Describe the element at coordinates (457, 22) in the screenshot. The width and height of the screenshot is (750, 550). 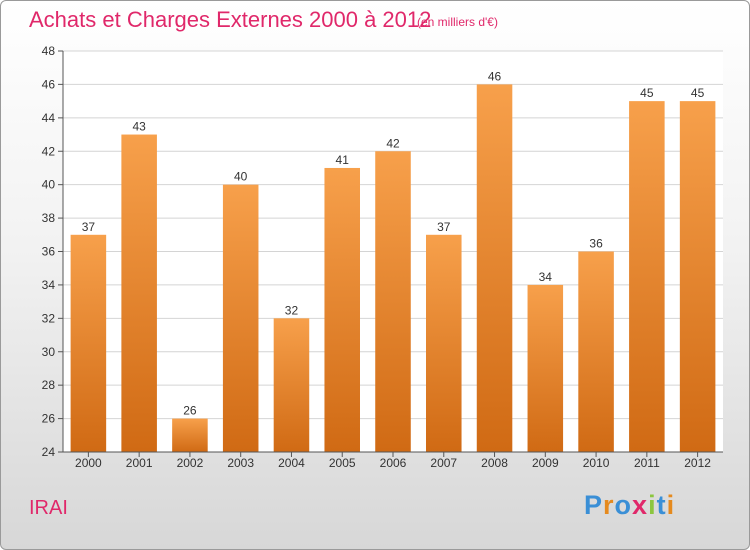
I see `unit-note: (en milliers d'€)` at that location.